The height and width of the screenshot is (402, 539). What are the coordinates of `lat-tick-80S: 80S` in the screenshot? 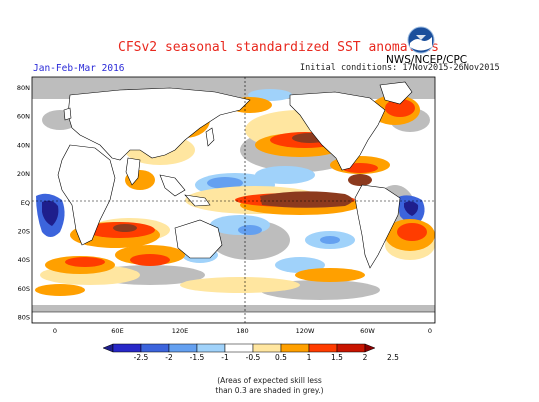 It's located at (24, 318).